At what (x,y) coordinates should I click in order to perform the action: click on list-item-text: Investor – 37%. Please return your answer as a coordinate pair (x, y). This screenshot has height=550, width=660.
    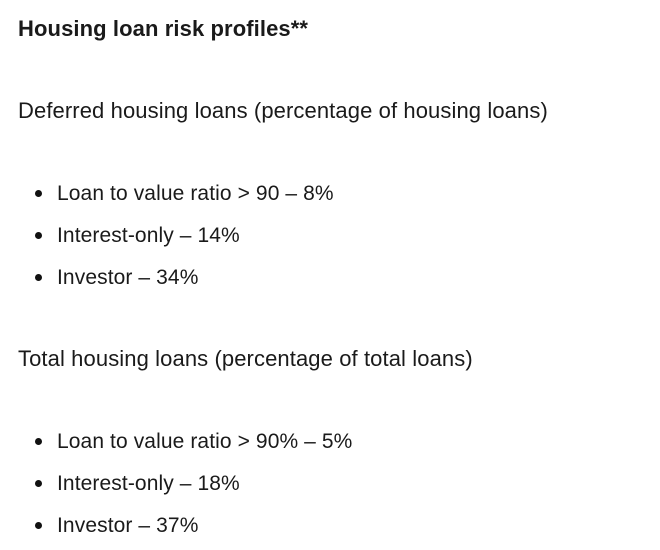
    Looking at the image, I should click on (128, 526).